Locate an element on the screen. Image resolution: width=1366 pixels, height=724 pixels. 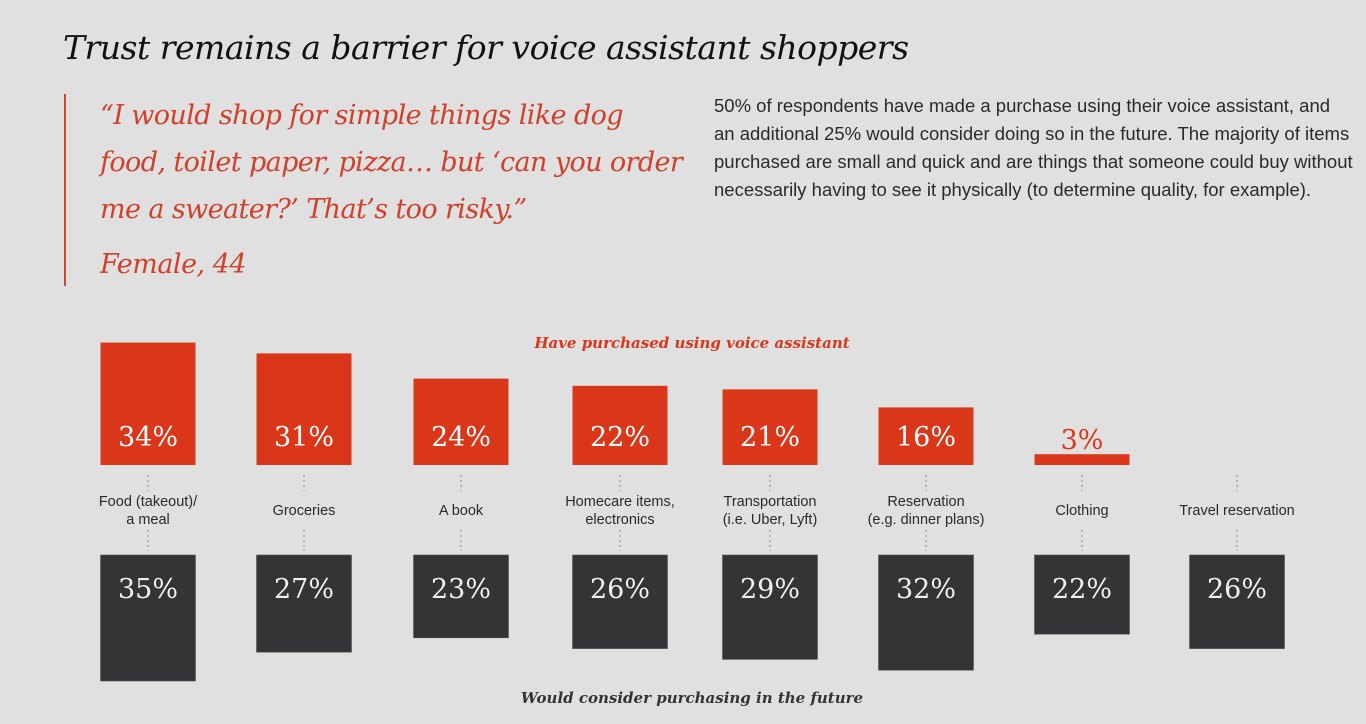
bar-label-future: 35% is located at coordinates (148, 589).